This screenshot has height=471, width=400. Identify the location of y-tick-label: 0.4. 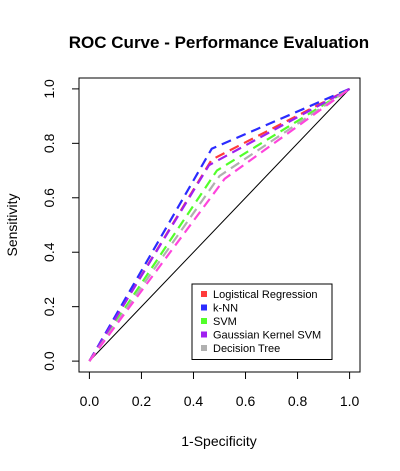
(49, 252).